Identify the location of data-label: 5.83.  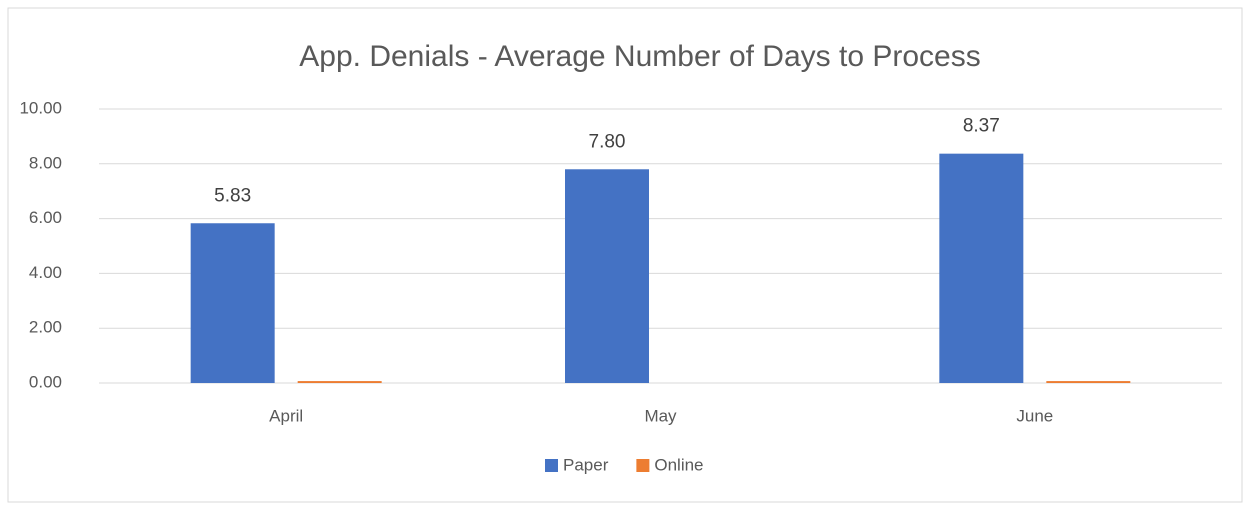
(232, 195).